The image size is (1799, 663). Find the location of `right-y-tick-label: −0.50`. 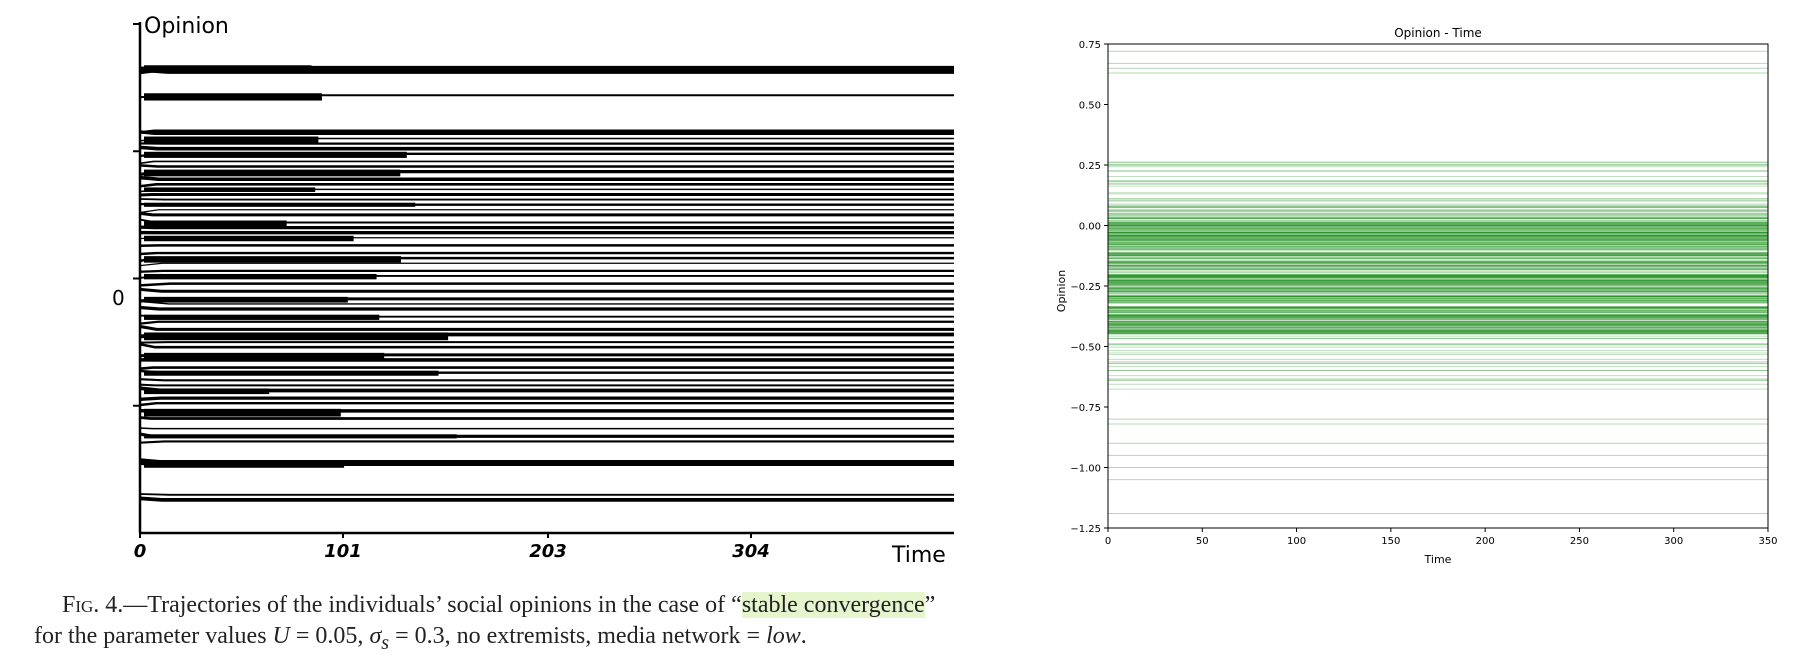

right-y-tick-label: −0.50 is located at coordinates (1085, 348).